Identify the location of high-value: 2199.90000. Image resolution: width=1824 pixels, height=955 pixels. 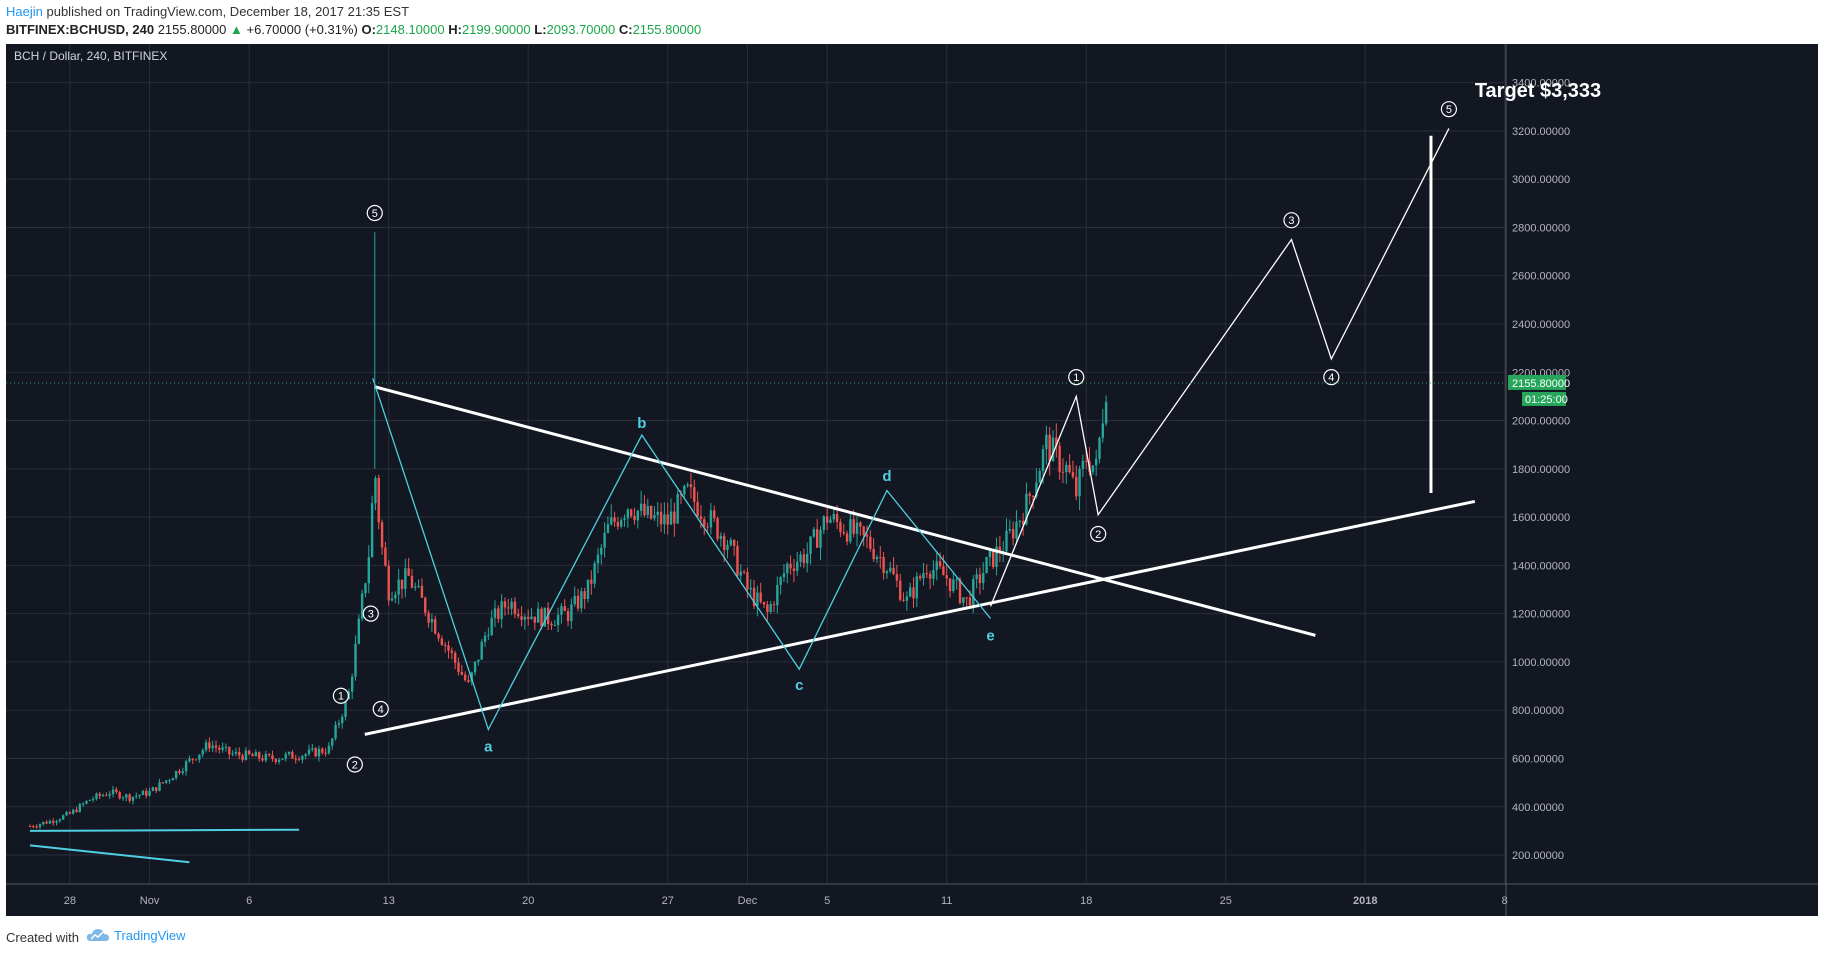
(496, 29).